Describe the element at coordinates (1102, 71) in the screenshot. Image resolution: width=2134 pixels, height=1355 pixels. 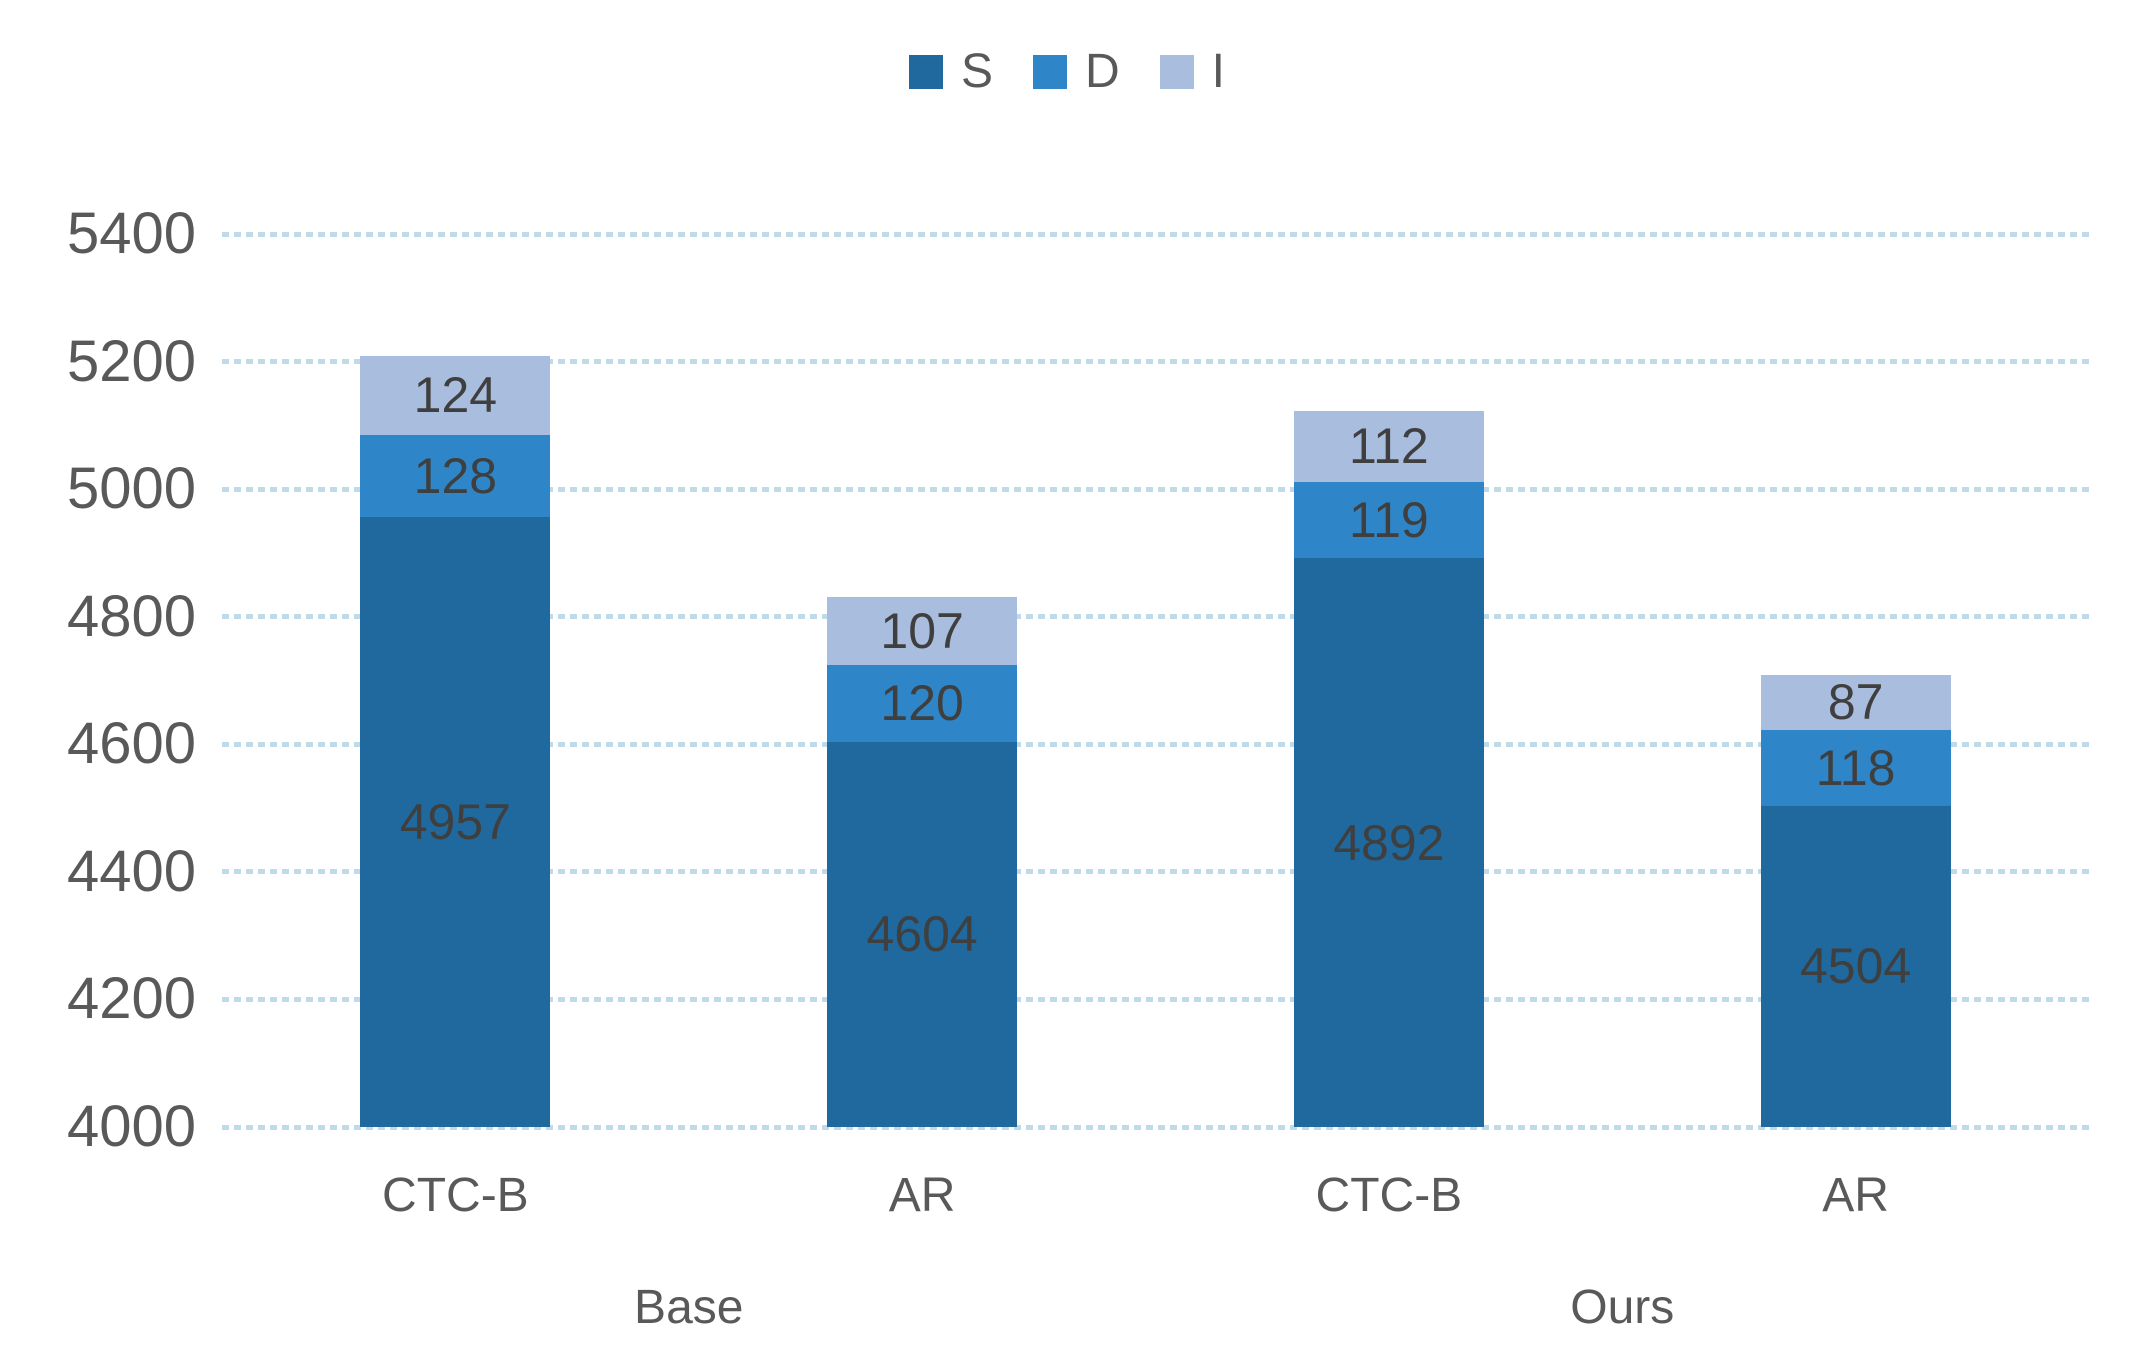
I see `legend-label-d: D` at that location.